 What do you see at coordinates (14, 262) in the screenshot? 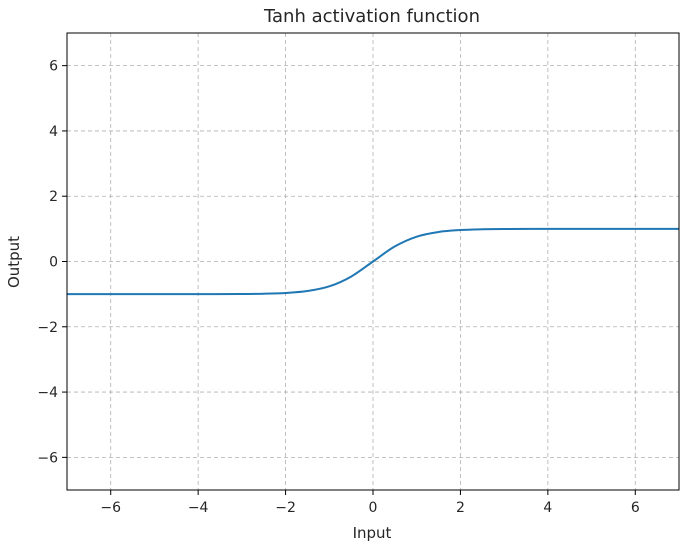
I see `y-axis-label: Output` at bounding box center [14, 262].